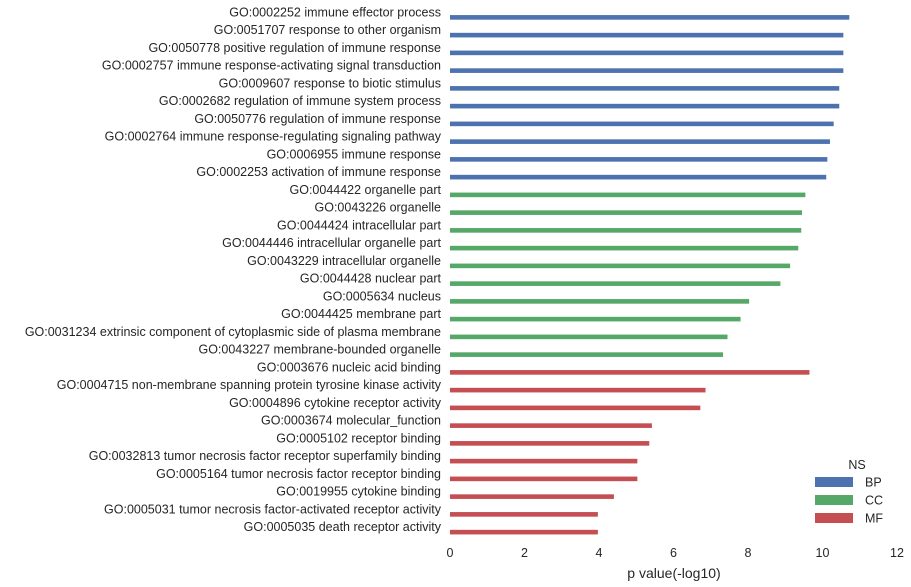  I want to click on y-tick-label: GO:0006955 immune response, so click(354, 154).